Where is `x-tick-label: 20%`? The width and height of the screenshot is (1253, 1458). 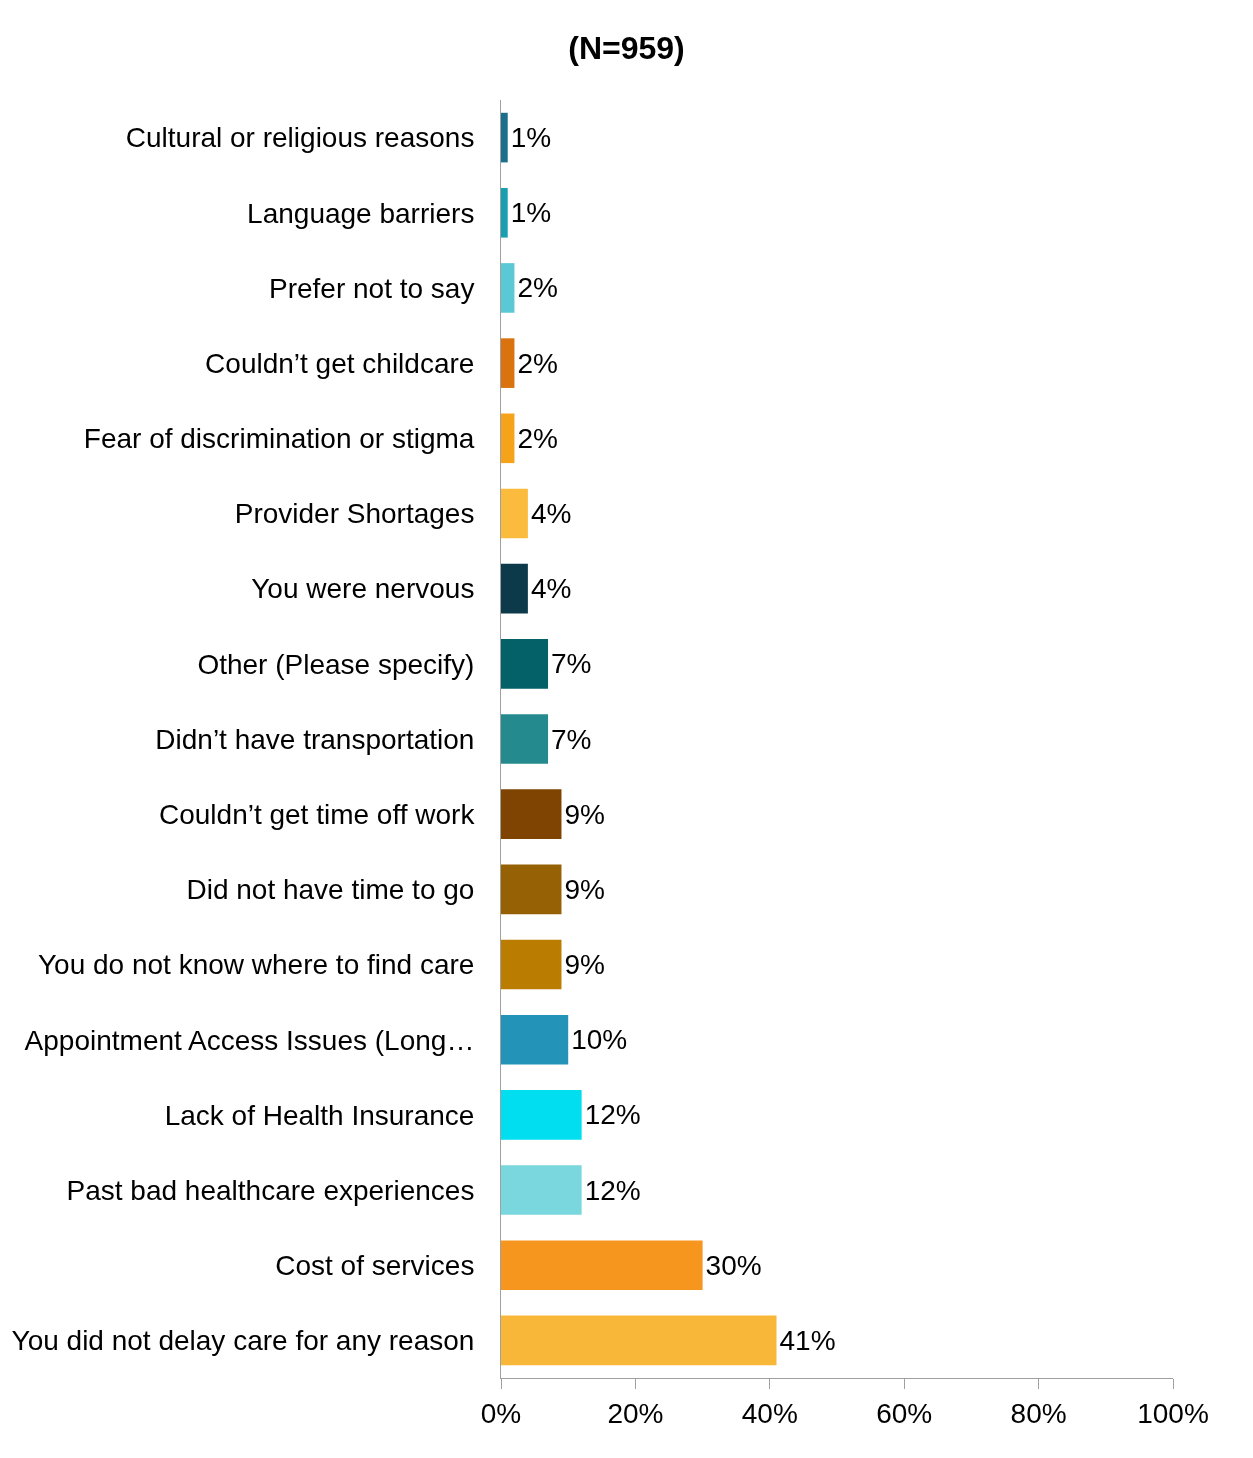
x-tick-label: 20% is located at coordinates (635, 1413).